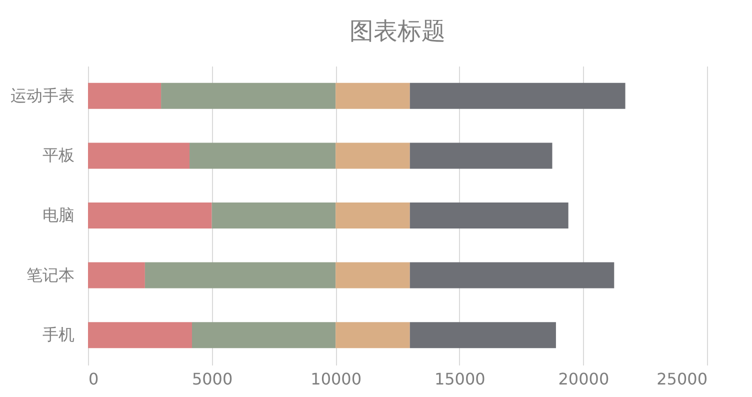 This screenshot has height=397, width=752. I want to click on x-tick-label: 0, so click(93, 379).